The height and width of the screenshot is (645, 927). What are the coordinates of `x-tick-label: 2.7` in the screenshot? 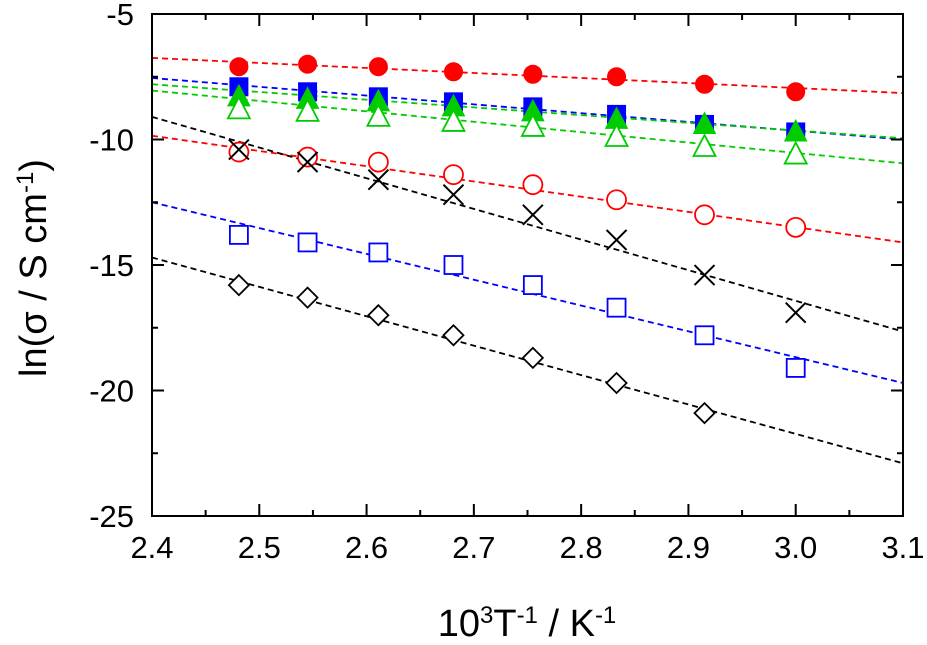 It's located at (473, 547).